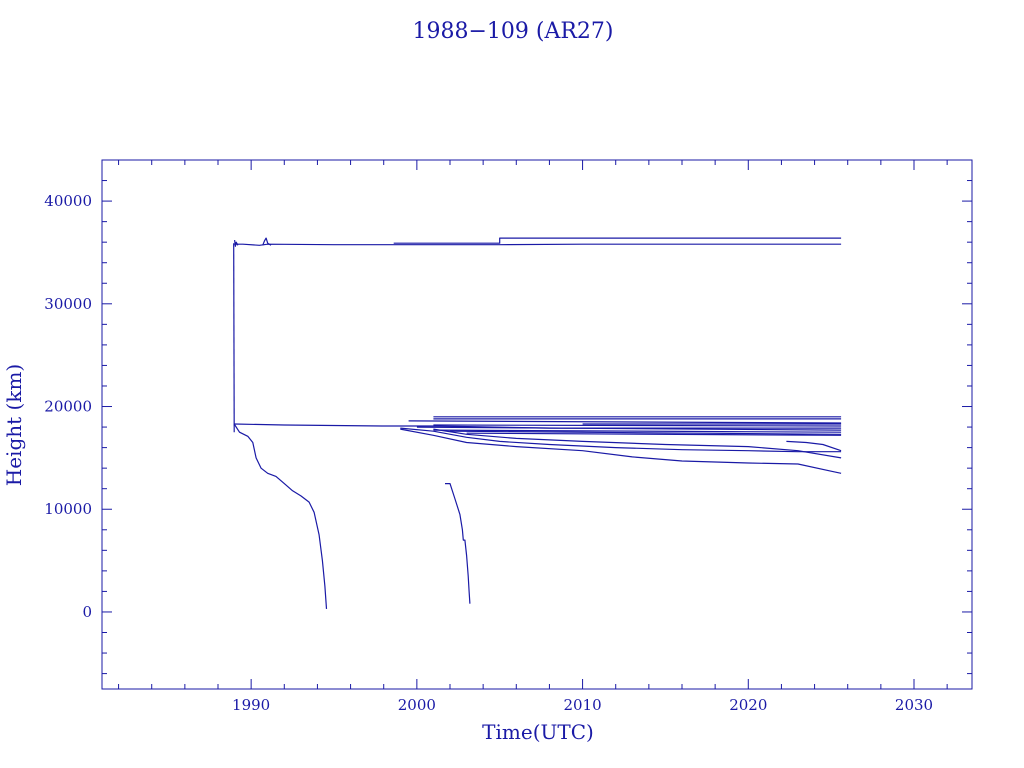 The height and width of the screenshot is (768, 1024). Describe the element at coordinates (748, 705) in the screenshot. I see `x-tick-label: 2020` at that location.